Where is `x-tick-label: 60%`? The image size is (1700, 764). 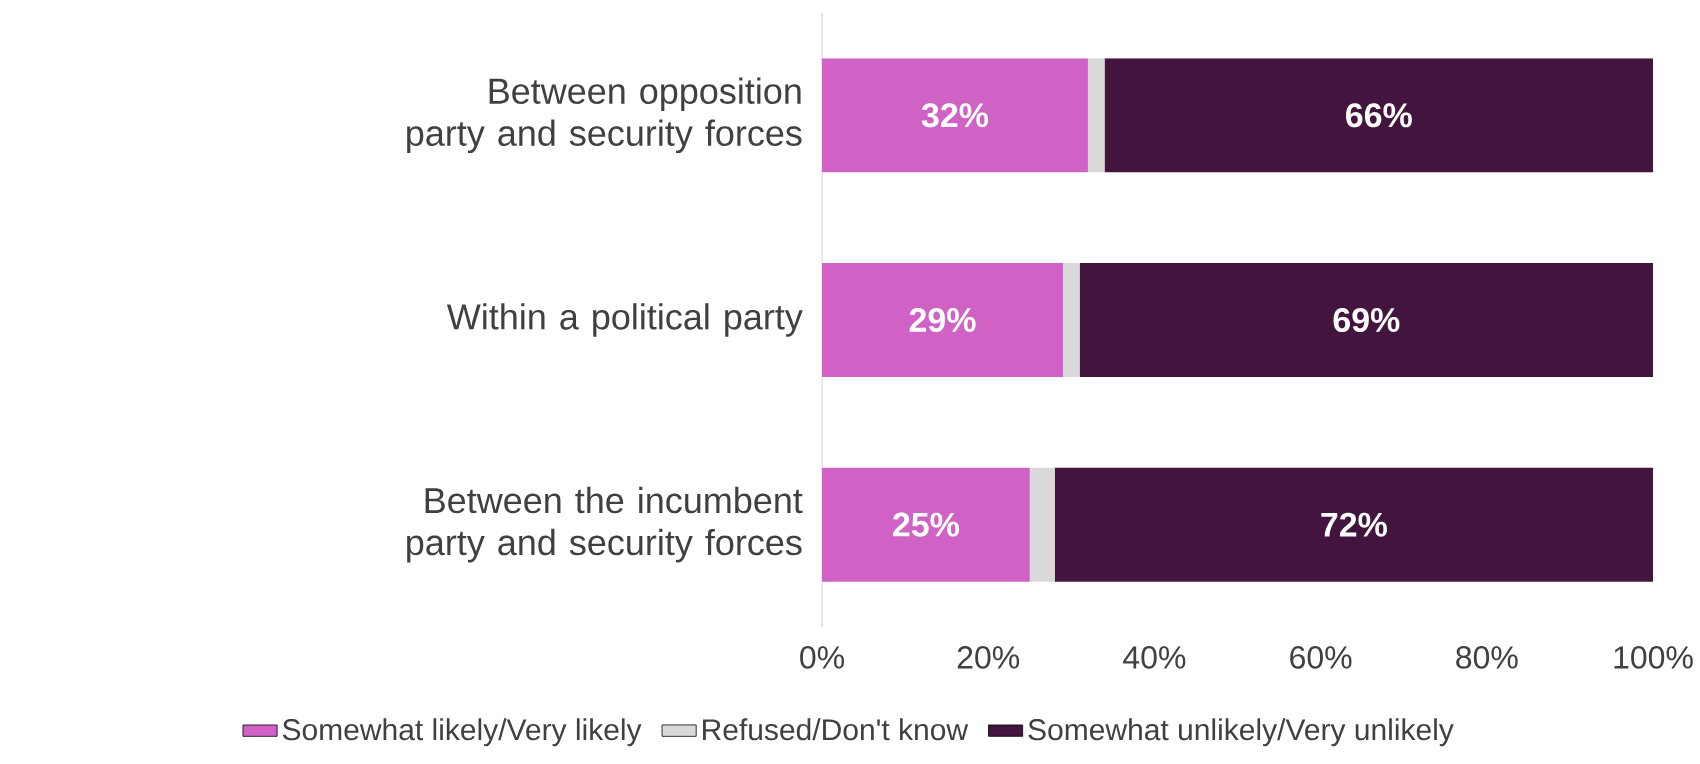 x-tick-label: 60% is located at coordinates (1321, 657).